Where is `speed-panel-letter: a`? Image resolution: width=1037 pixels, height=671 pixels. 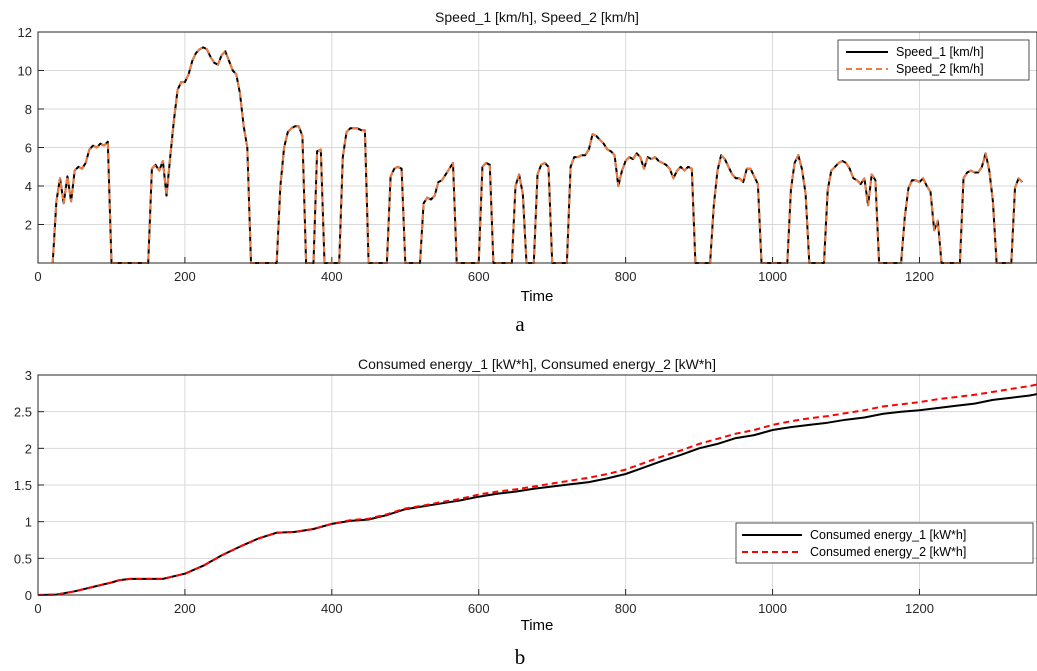
speed-panel-letter: a is located at coordinates (520, 324).